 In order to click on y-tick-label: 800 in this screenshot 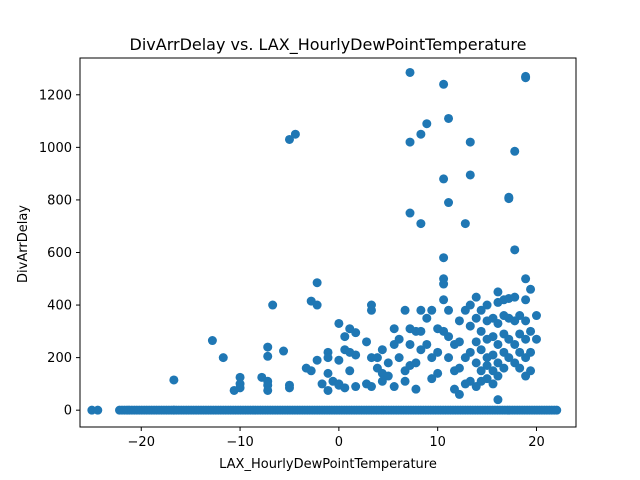, I will do `click(59, 200)`.